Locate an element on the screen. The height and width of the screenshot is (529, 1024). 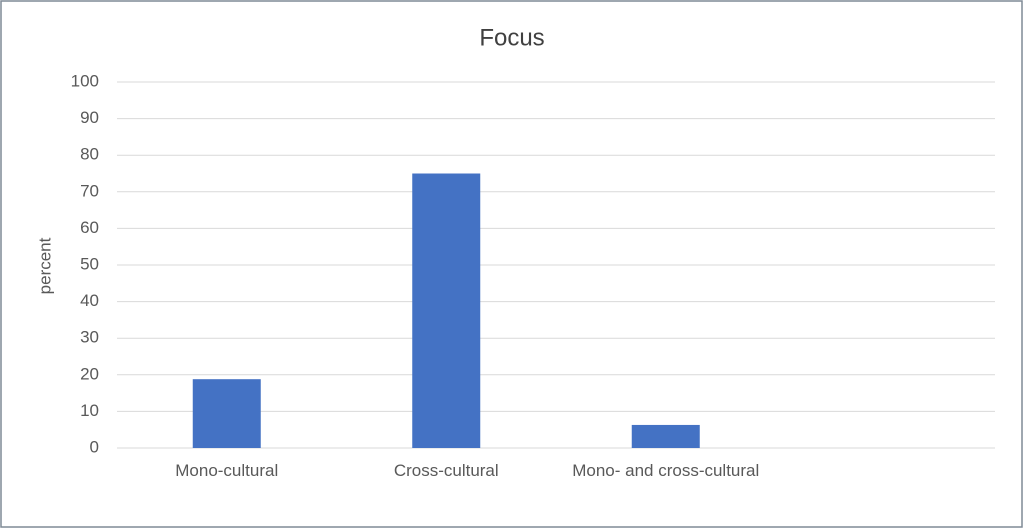
y-tick-label: 70 is located at coordinates (89, 190).